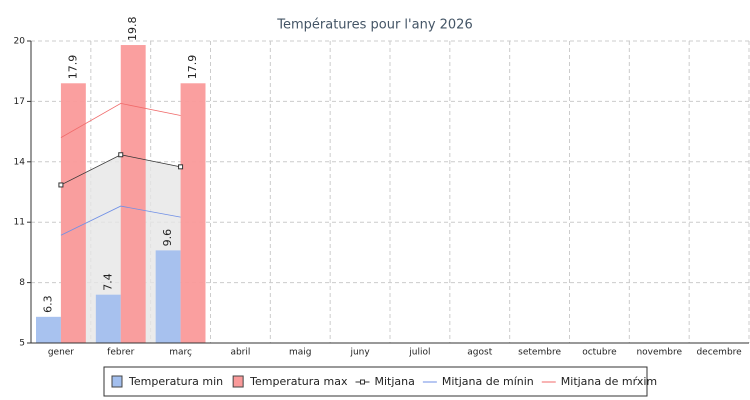 This screenshot has height=400, width=750. Describe the element at coordinates (609, 381) in the screenshot. I see `legend-label: Mitjana de mŕxim` at that location.